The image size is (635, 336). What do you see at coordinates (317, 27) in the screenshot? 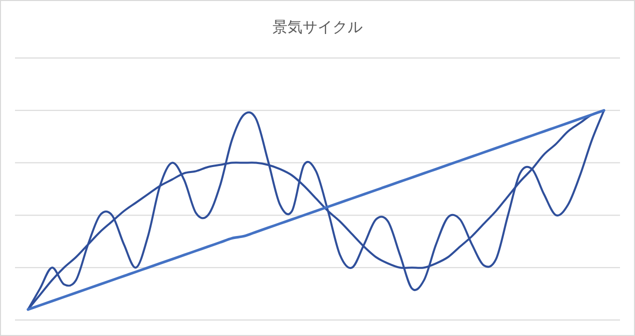
I see `chart-title: 景気サイクル` at bounding box center [317, 27].